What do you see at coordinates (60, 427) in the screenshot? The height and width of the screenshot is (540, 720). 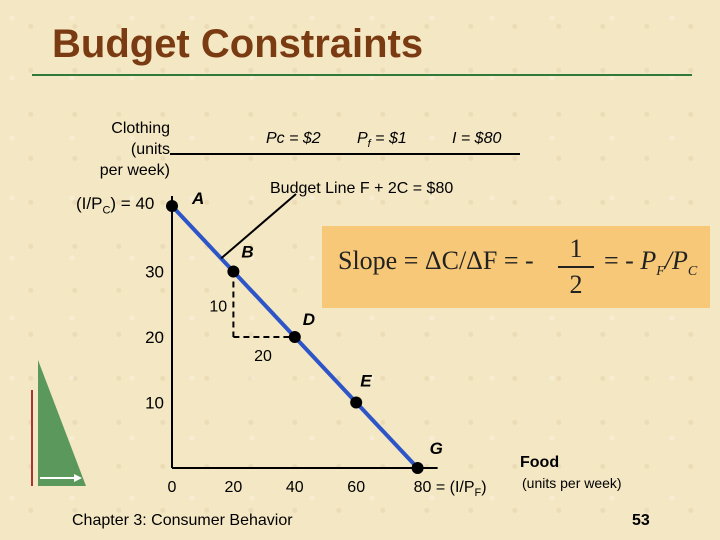 I see `decorative-shape` at bounding box center [60, 427].